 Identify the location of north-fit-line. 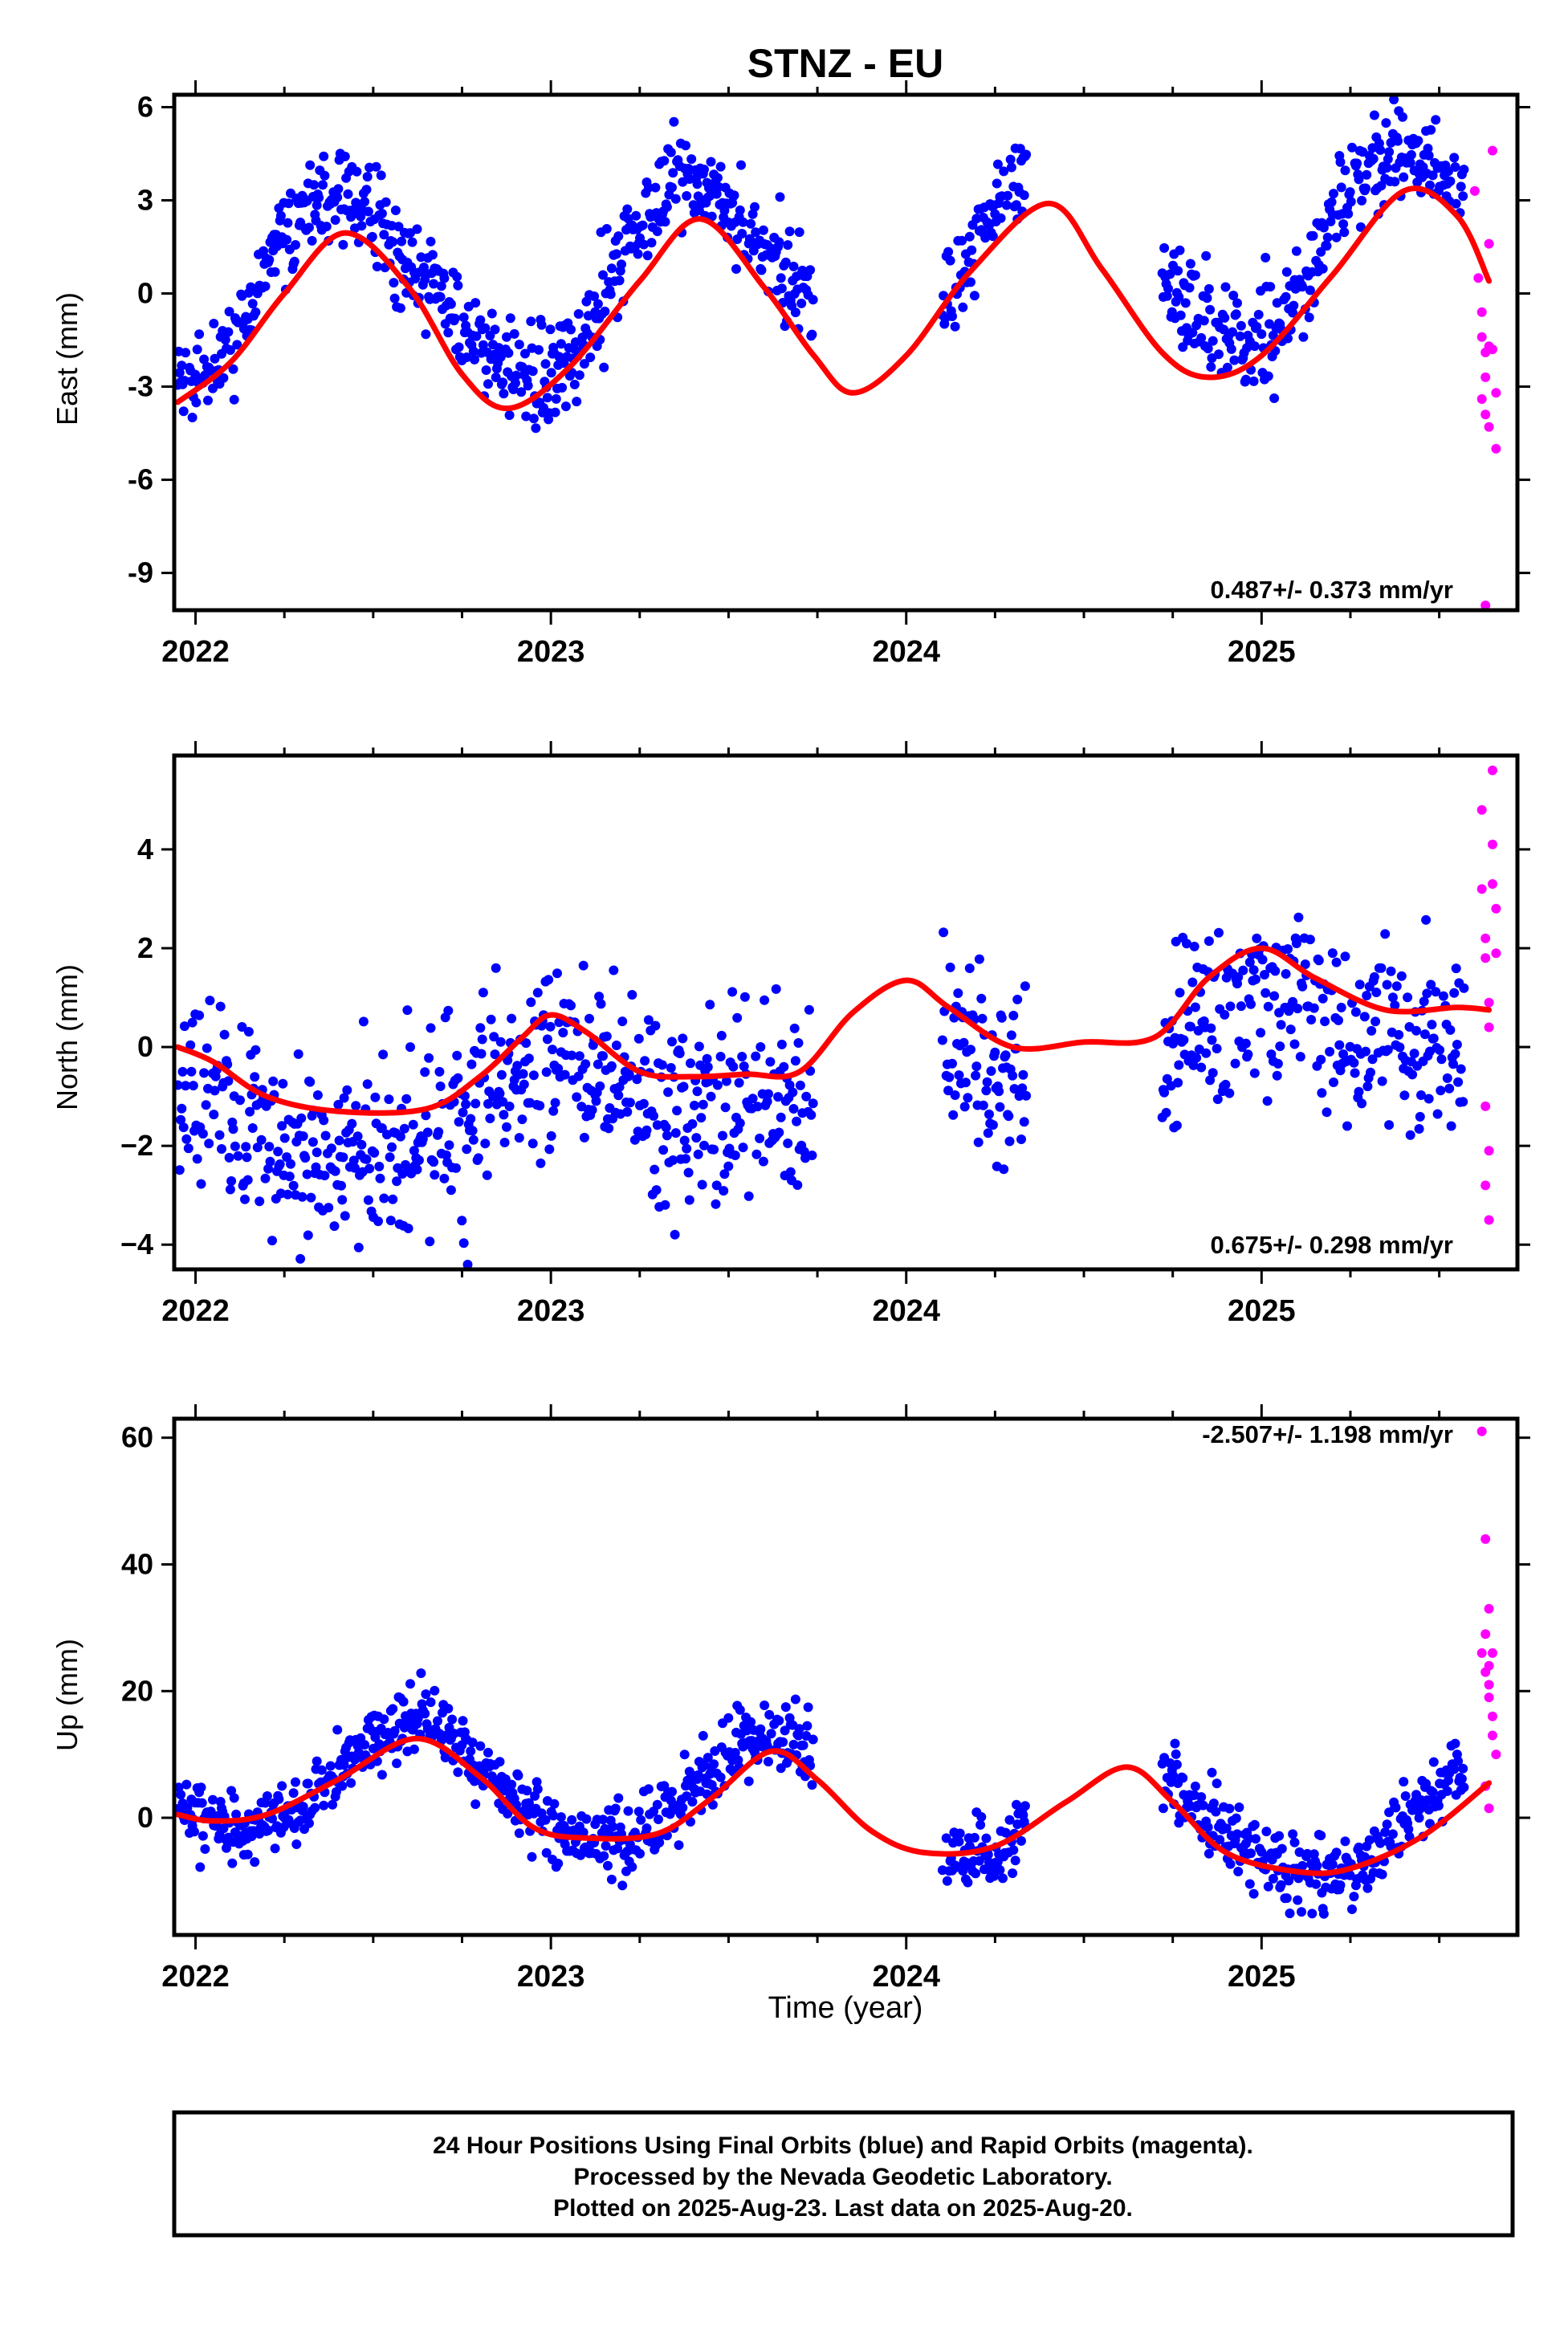
(833, 1030).